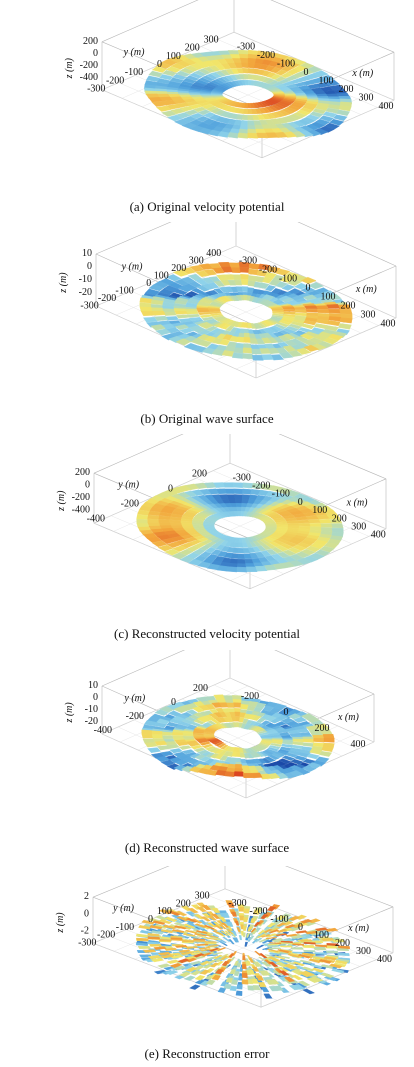 The width and height of the screenshot is (414, 1067). What do you see at coordinates (300, 502) in the screenshot?
I see `x-tick-label: 0` at bounding box center [300, 502].